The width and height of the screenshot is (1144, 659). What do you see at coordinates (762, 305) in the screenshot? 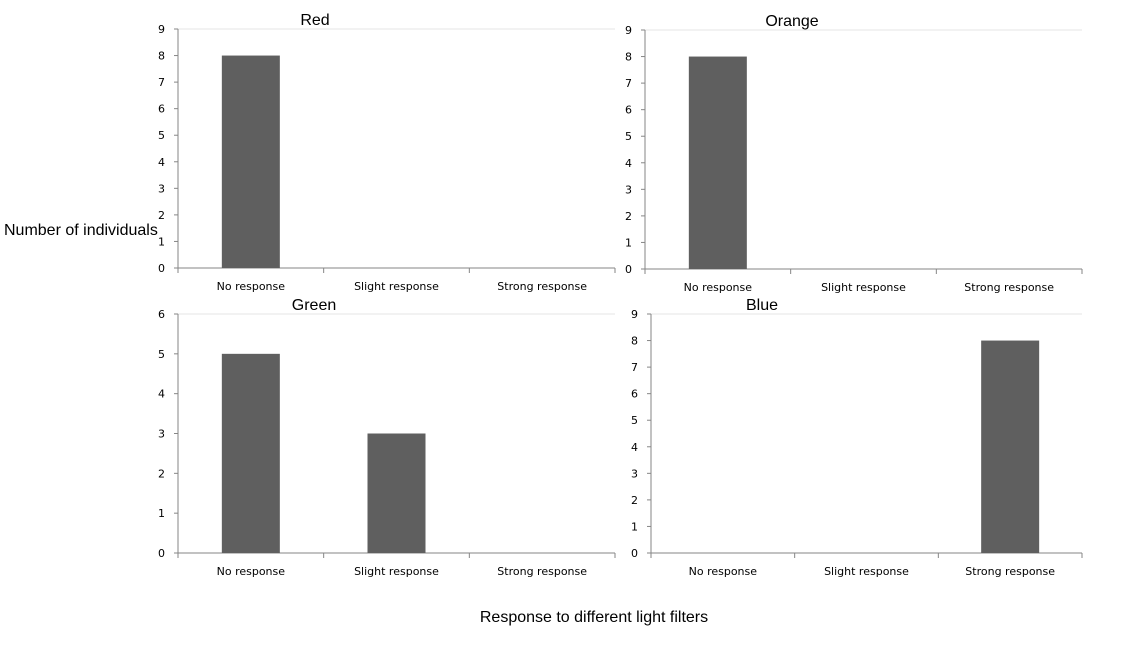
I see `chart-title: Blue` at bounding box center [762, 305].